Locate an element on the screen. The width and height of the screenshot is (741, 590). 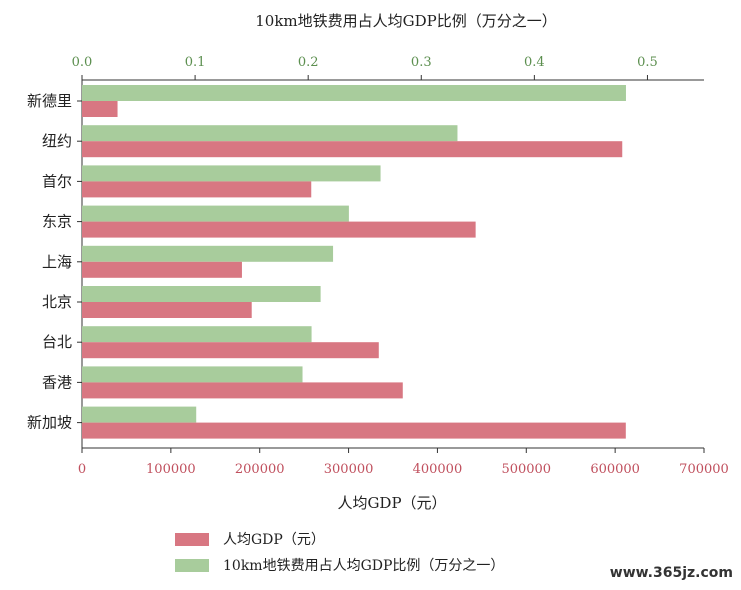
category-label: 新德里 is located at coordinates (49, 101).